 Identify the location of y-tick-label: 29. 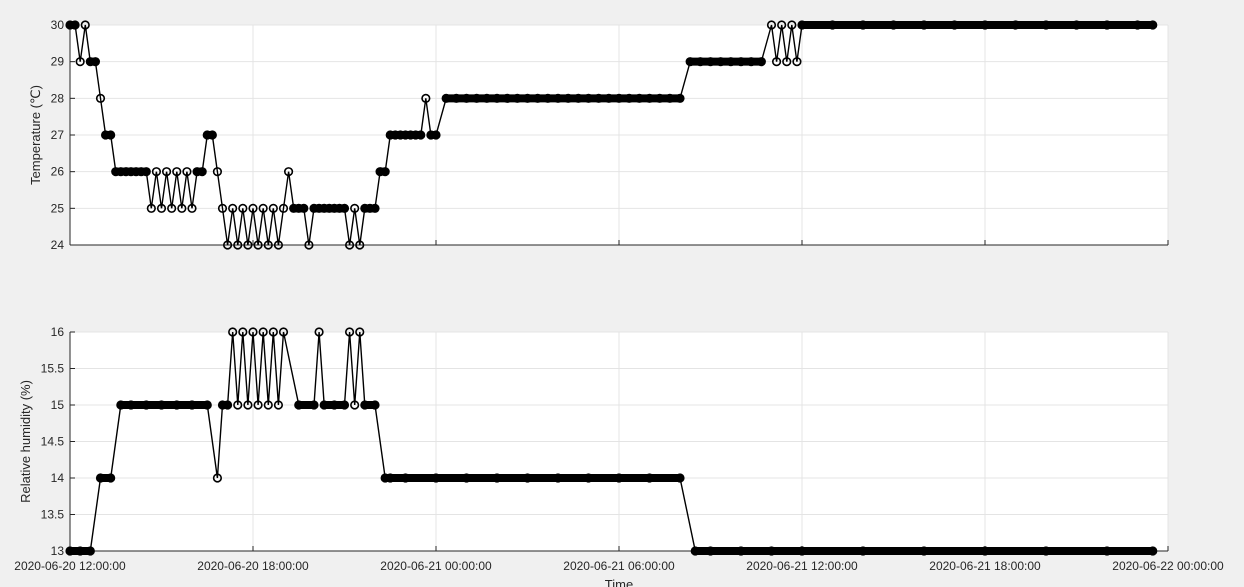
(58, 62).